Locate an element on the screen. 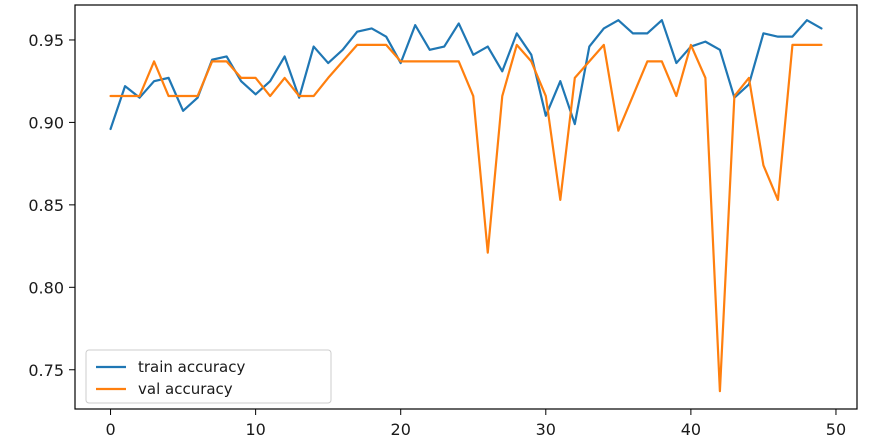  legend: train accuracy val accuracy is located at coordinates (208, 376).